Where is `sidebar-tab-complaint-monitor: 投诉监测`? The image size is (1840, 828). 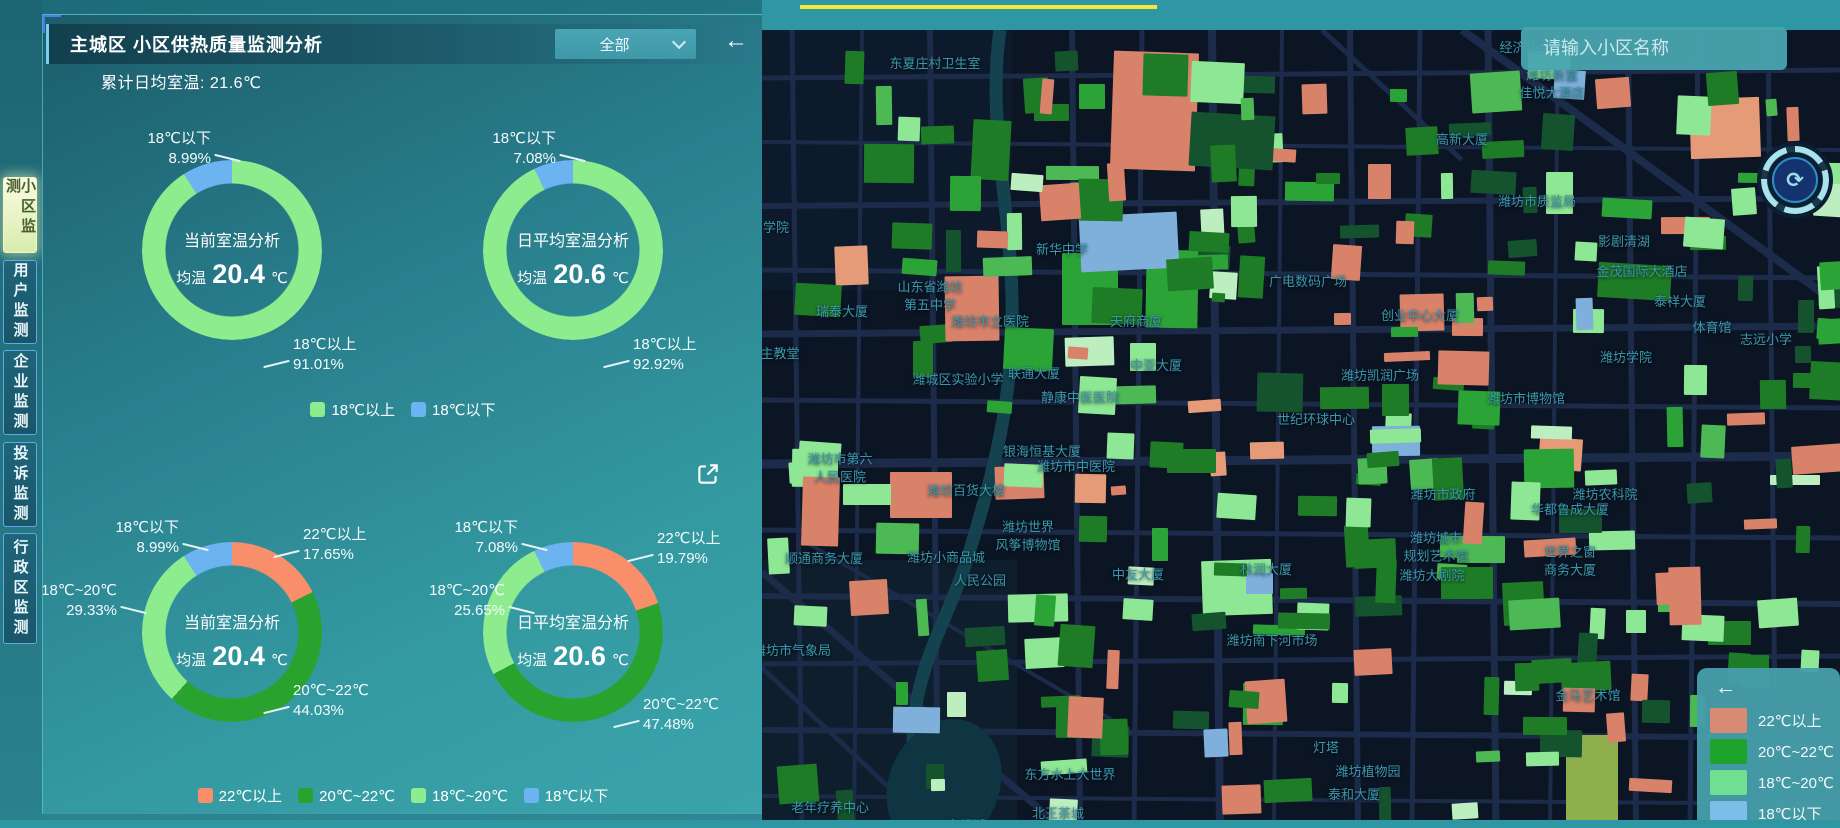
sidebar-tab-complaint-monitor: 投诉监测 is located at coordinates (20, 484).